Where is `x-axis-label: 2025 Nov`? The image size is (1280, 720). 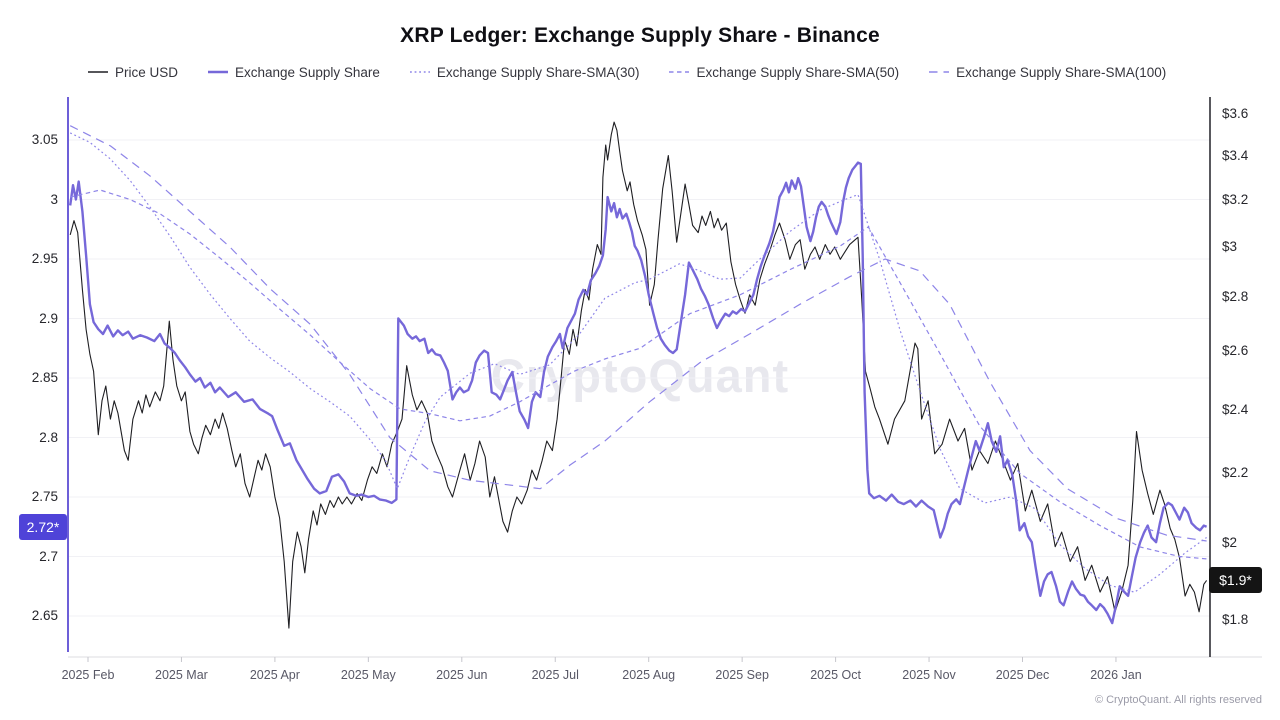 x-axis-label: 2025 Nov is located at coordinates (929, 675).